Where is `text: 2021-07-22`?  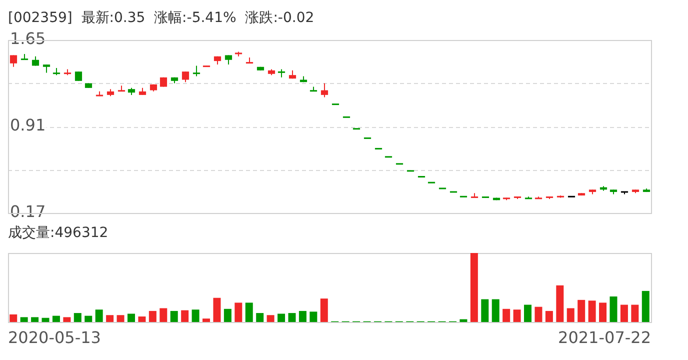
text: 2021-07-22 is located at coordinates (604, 338).